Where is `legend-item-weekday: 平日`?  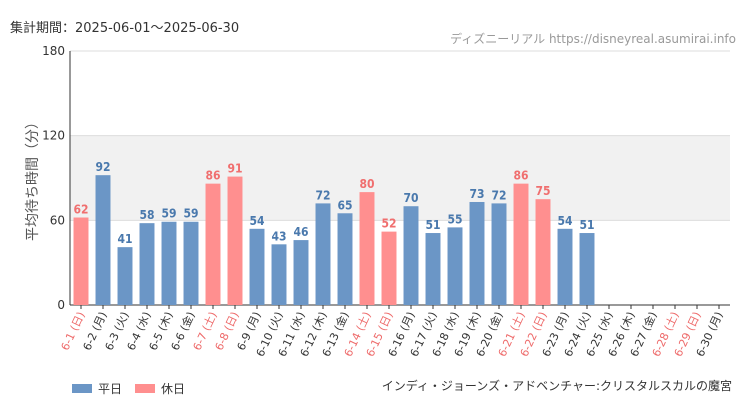
legend-item-weekday: 平日 is located at coordinates (97, 388).